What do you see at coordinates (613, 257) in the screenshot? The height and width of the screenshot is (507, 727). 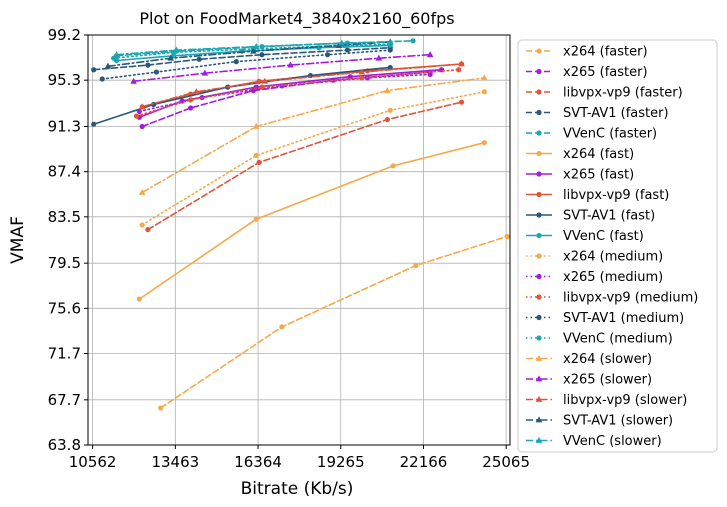 I see `legend-label: x264 (medium)` at bounding box center [613, 257].